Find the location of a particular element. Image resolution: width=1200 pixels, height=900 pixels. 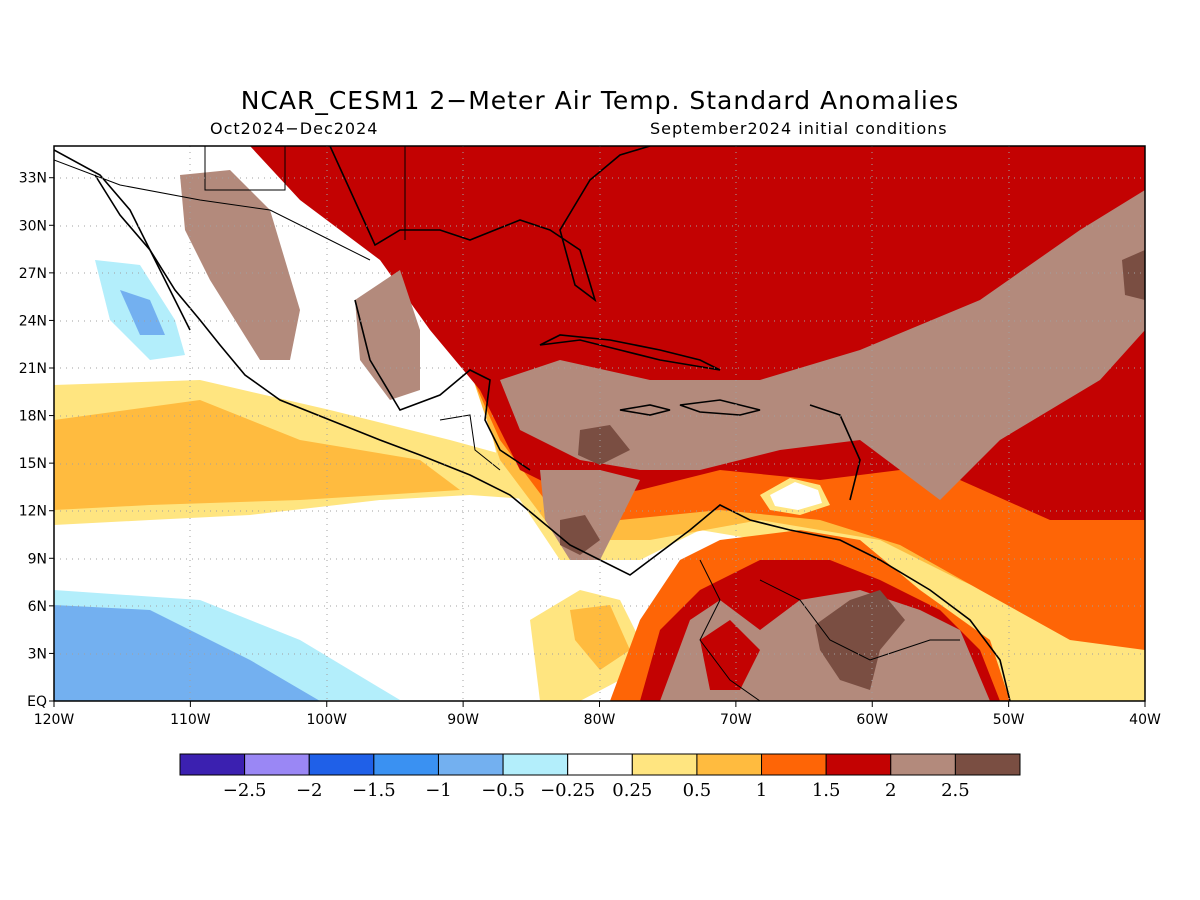

y-tick-label: 30N is located at coordinates (33, 226).